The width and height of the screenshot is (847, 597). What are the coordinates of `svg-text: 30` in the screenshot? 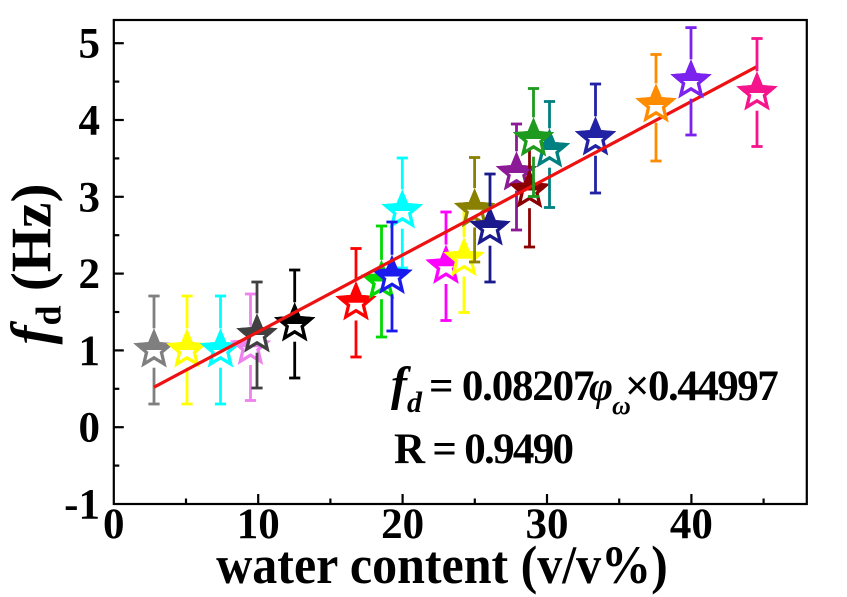 It's located at (547, 524).